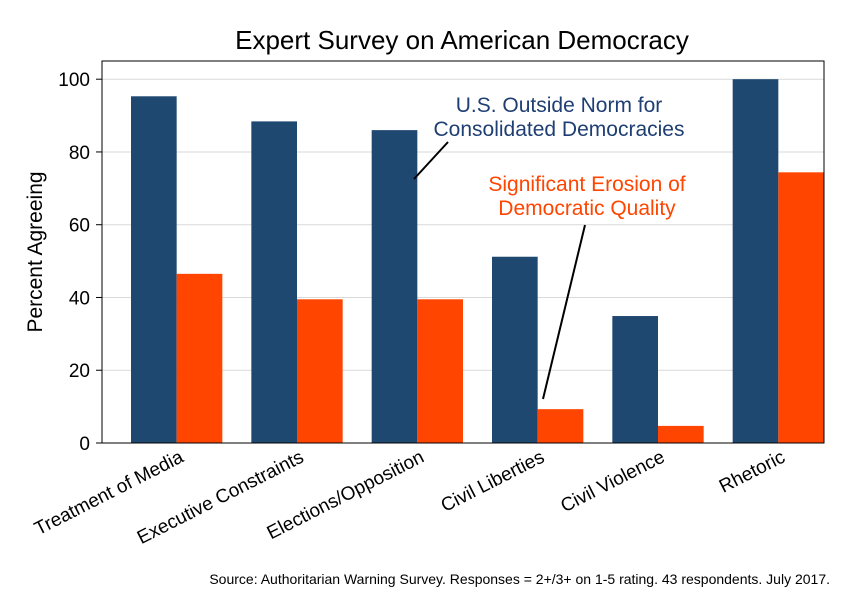 This screenshot has height=616, width=848. What do you see at coordinates (559, 129) in the screenshot?
I see `annotation-blue-line-2: Consolidated Democracies` at bounding box center [559, 129].